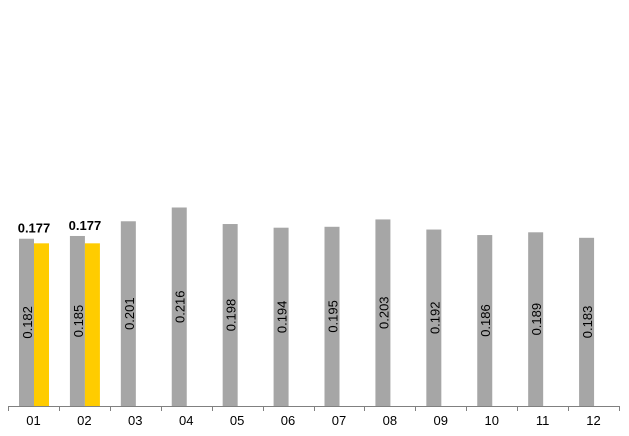  I want to click on value-label-grey-03: 0.201, so click(129, 313).